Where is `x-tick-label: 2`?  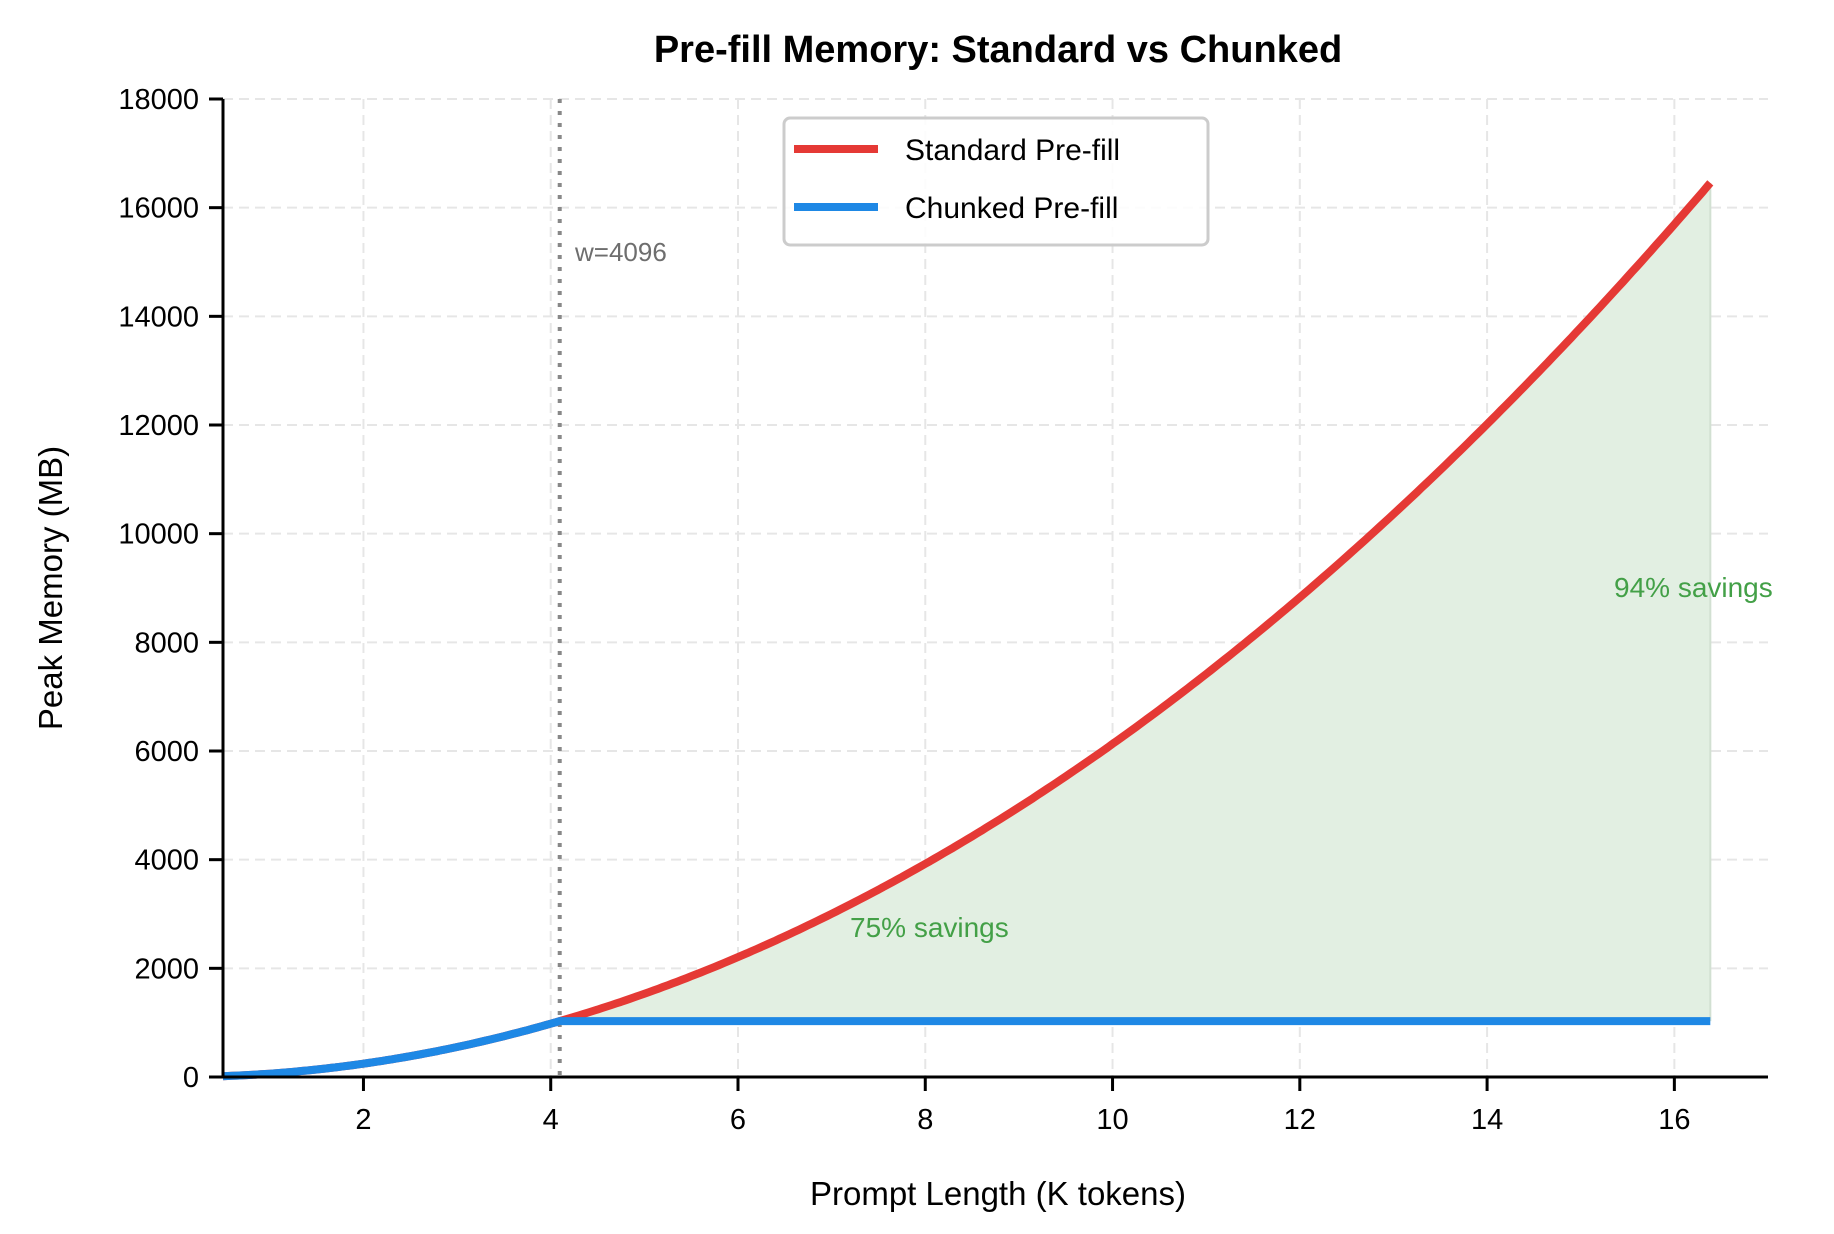 x-tick-label: 2 is located at coordinates (363, 1120).